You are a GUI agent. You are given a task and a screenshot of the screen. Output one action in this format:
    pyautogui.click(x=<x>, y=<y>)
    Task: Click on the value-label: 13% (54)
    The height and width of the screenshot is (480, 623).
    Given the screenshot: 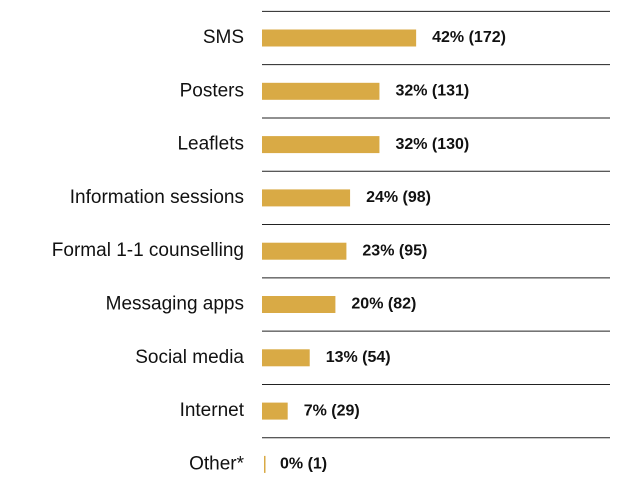 What is the action you would take?
    pyautogui.click(x=358, y=357)
    